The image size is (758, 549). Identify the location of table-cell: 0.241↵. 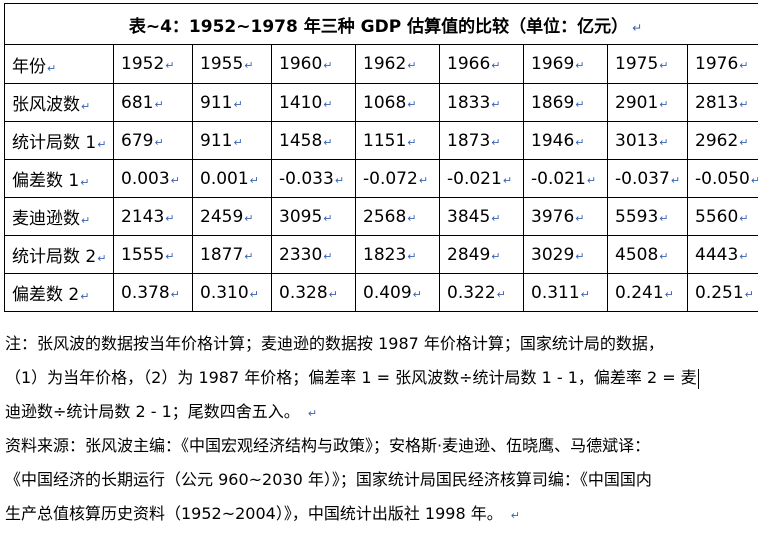
(647, 292).